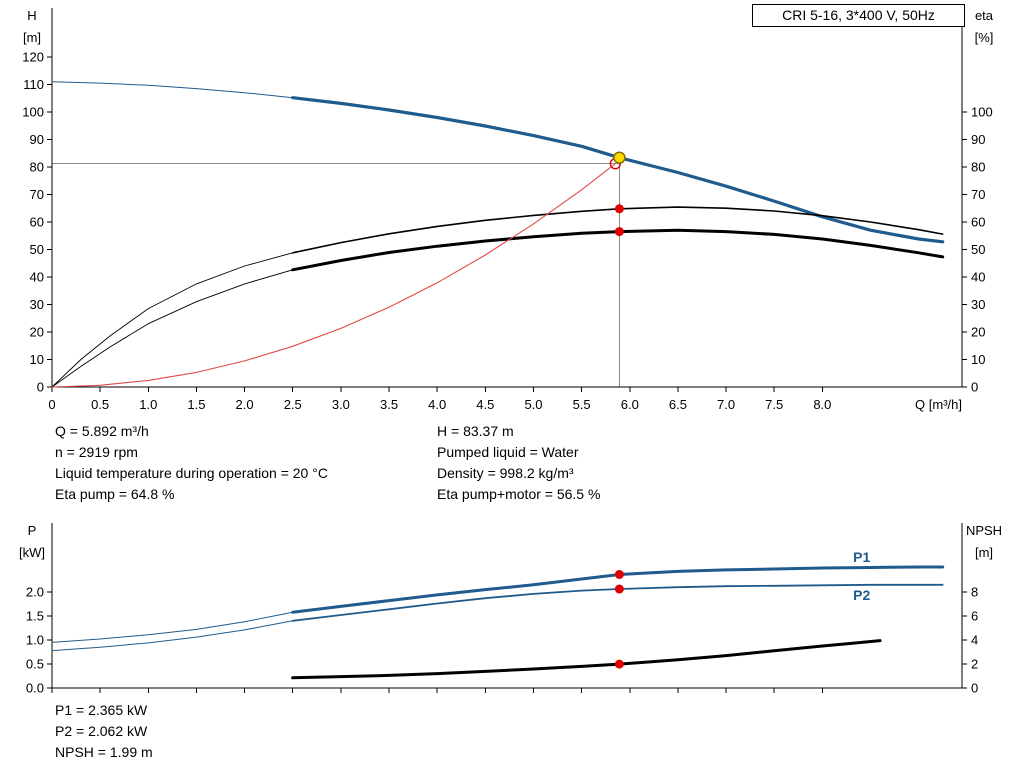  Describe the element at coordinates (678, 404) in the screenshot. I see `x-axis-tick-label: 6.5` at that location.